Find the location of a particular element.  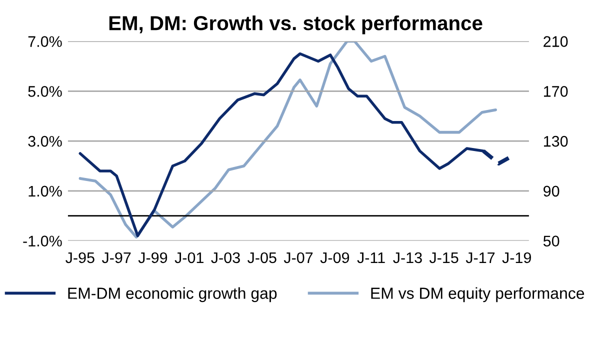

chart-title: EM, DM: Growth vs. stock performance is located at coordinates (295, 24).